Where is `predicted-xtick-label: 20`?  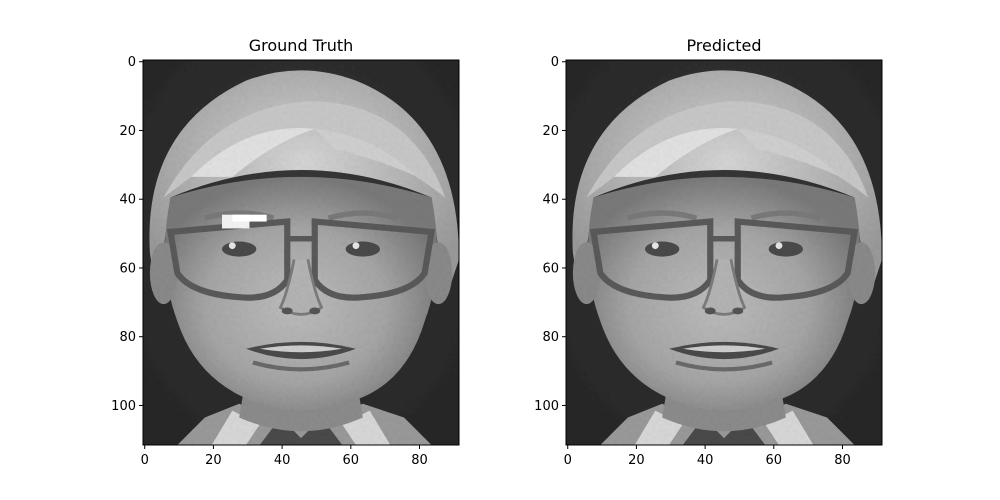
predicted-xtick-label: 20 is located at coordinates (636, 460).